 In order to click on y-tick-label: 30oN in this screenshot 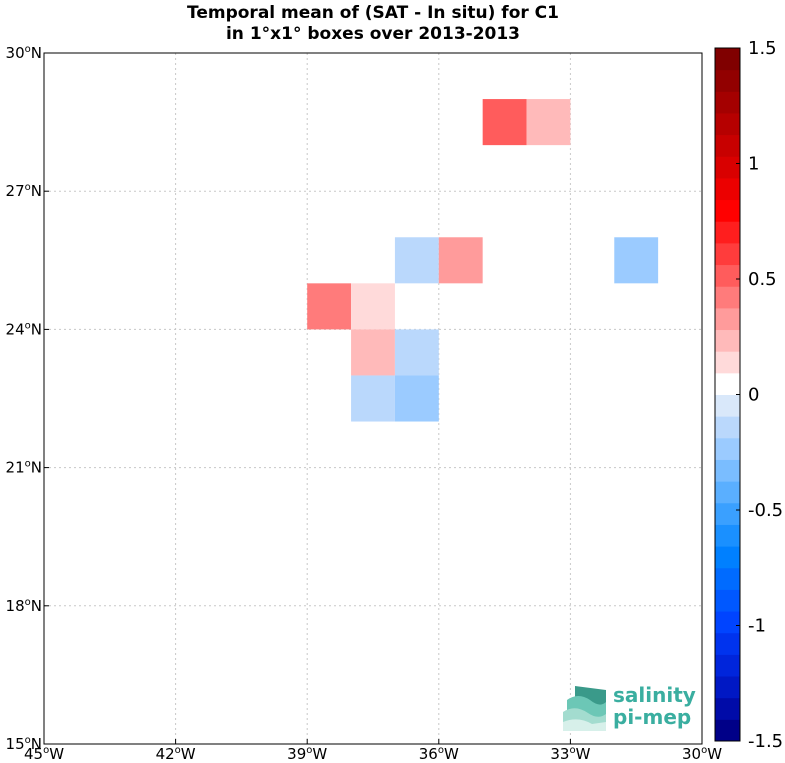, I will do `click(24, 53)`.